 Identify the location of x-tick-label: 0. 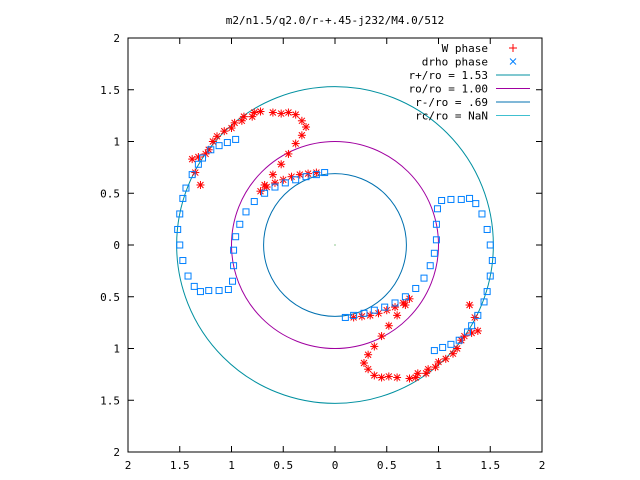
(335, 465).